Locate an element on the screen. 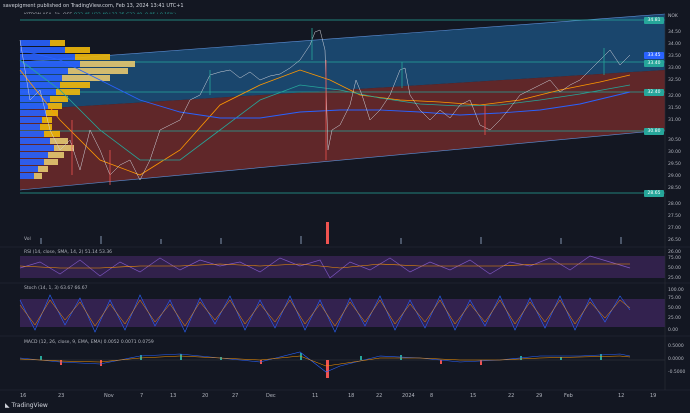  price-badge: 32.40 is located at coordinates (654, 92).